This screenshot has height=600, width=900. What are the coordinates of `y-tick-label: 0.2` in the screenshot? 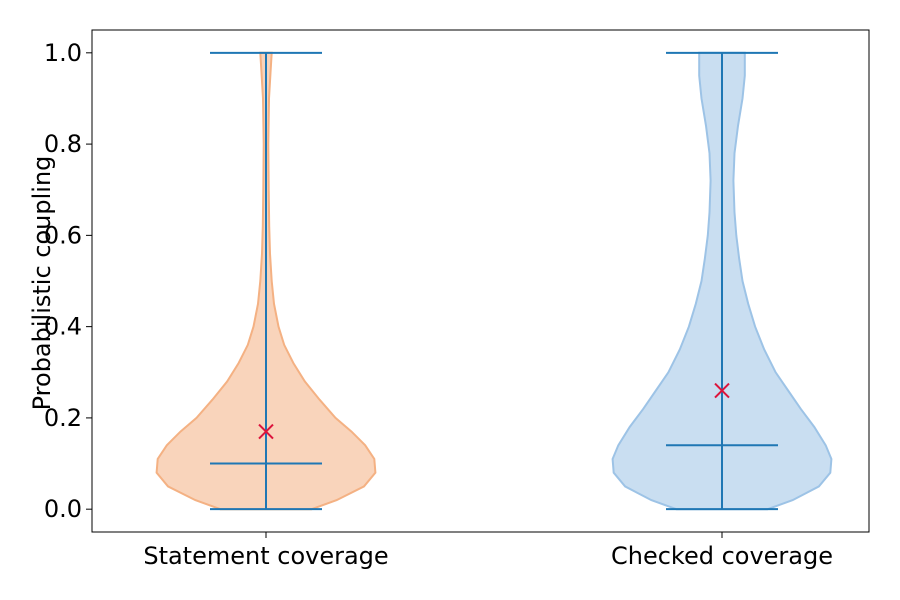 It's located at (63, 418).